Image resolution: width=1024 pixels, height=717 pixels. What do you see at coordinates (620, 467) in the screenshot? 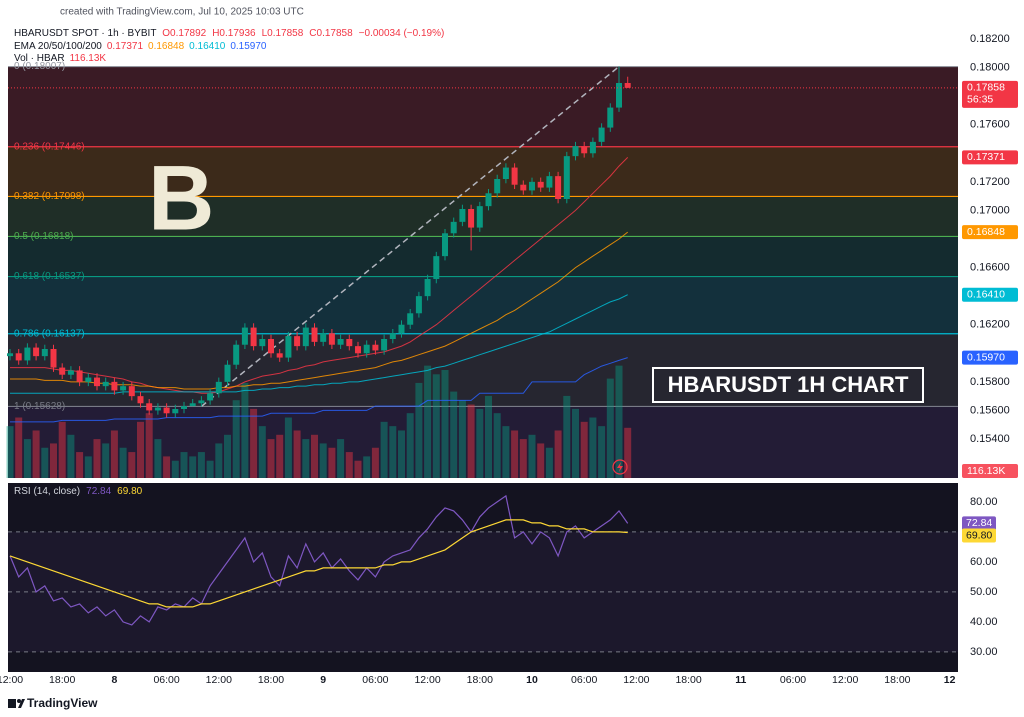
I see `alert-icon` at bounding box center [620, 467].